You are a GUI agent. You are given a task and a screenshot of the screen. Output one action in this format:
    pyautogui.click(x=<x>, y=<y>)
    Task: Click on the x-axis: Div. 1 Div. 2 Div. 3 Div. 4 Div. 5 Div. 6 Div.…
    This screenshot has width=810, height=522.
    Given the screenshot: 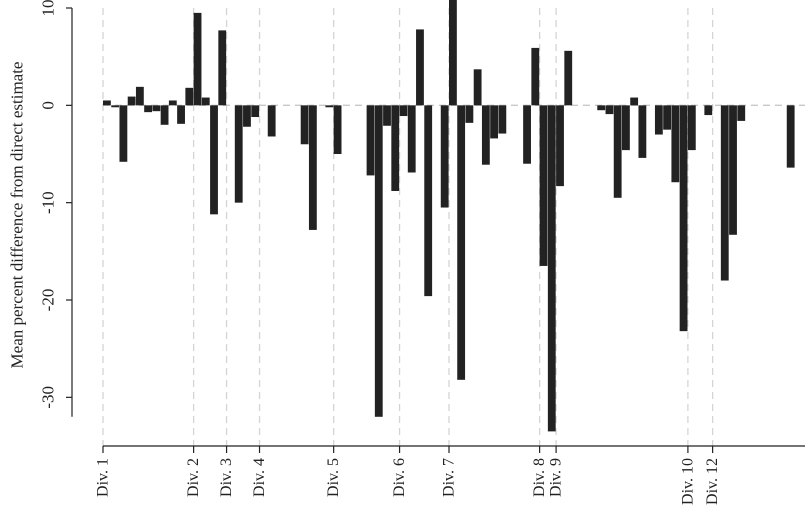 What is the action you would take?
    pyautogui.click(x=450, y=475)
    